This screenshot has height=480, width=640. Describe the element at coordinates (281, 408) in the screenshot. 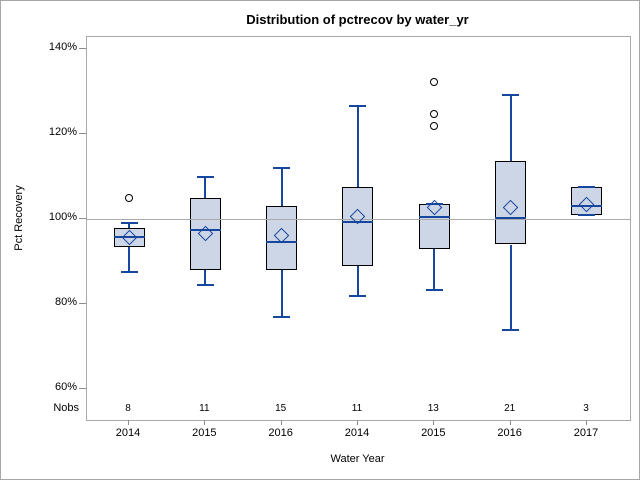

I see `nobs-value: 15` at that location.